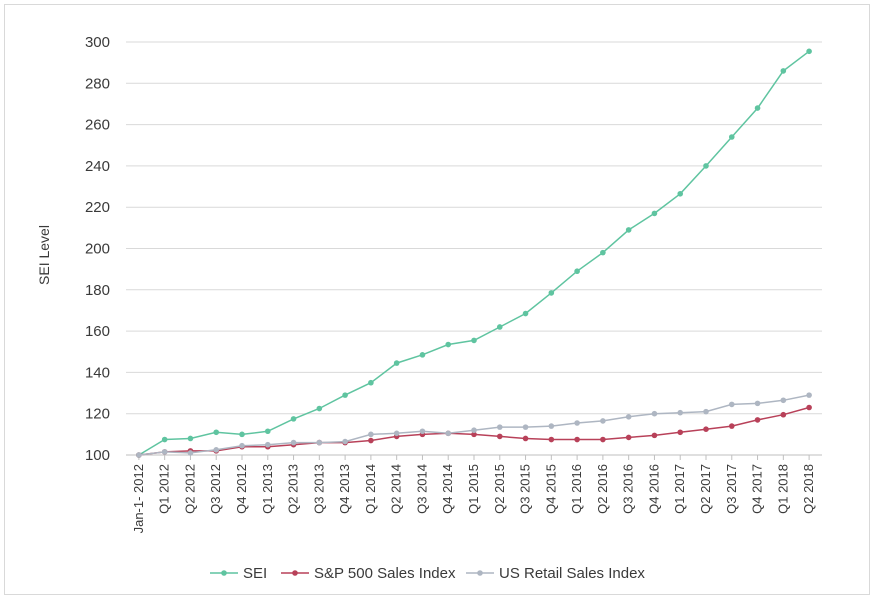 This screenshot has width=876, height=599. Describe the element at coordinates (808, 489) in the screenshot. I see `x-tick-label: Q2 2018` at that location.